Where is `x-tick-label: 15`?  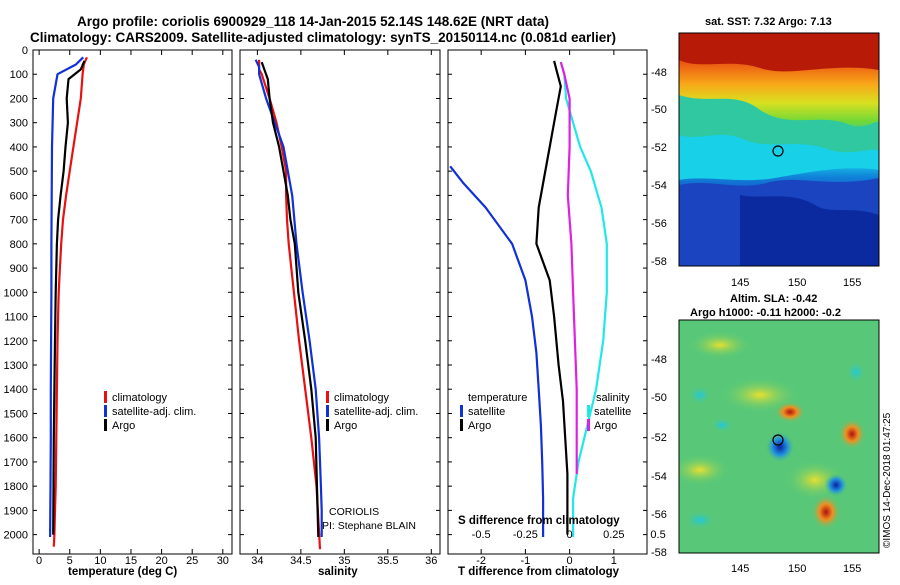 x-tick-label: 15 is located at coordinates (131, 561).